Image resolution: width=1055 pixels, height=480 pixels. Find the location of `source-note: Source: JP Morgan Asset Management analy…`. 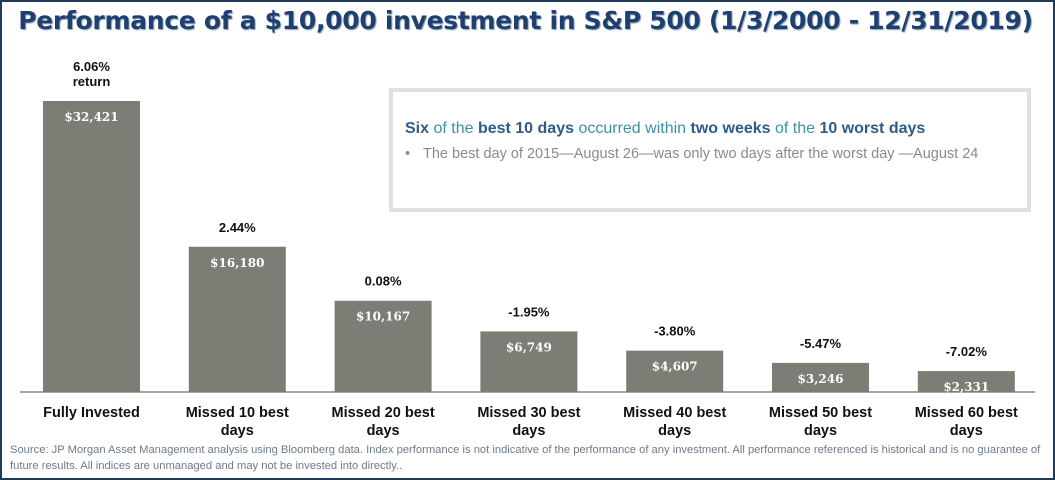

source-note: Source: JP Morgan Asset Management analy… is located at coordinates (525, 458).